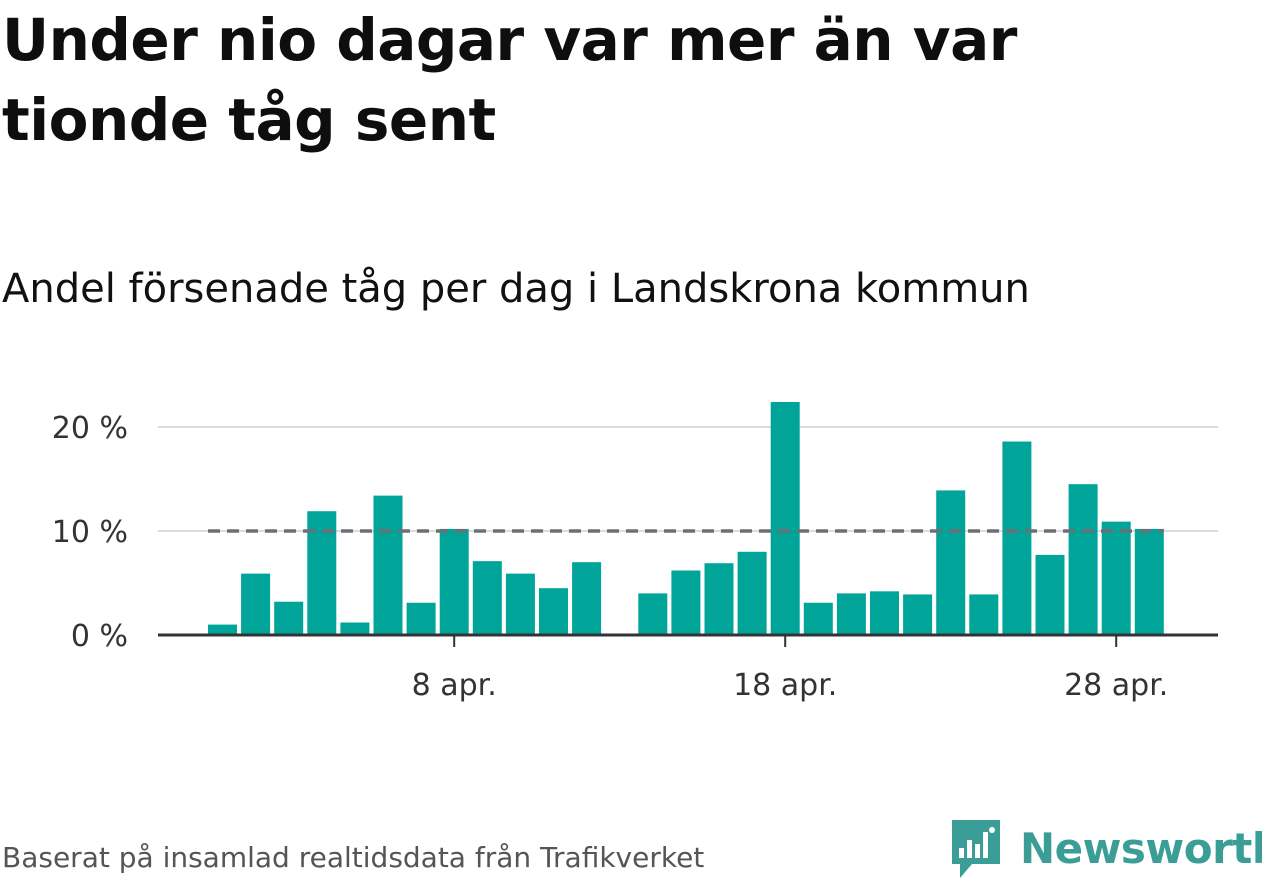  Describe the element at coordinates (99, 636) in the screenshot. I see `y-tick-label: 0 %` at that location.